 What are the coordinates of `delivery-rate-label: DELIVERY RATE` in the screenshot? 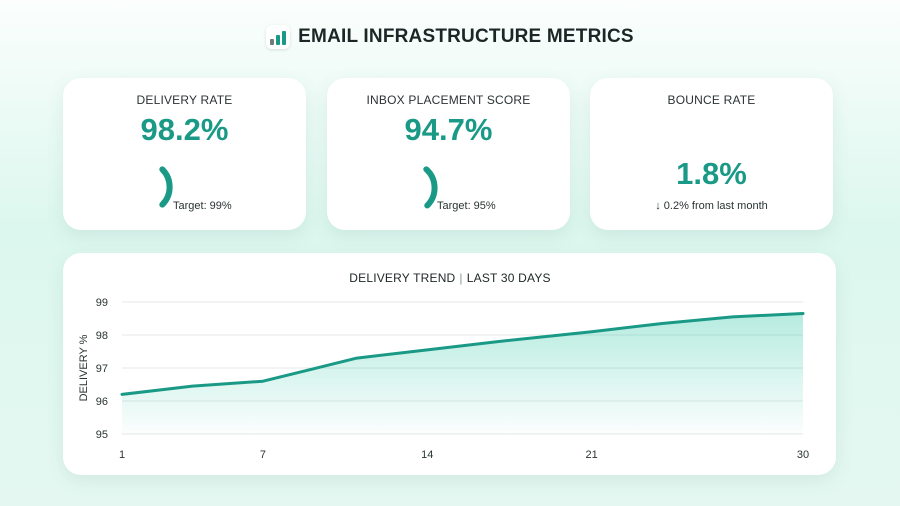 It's located at (184, 100).